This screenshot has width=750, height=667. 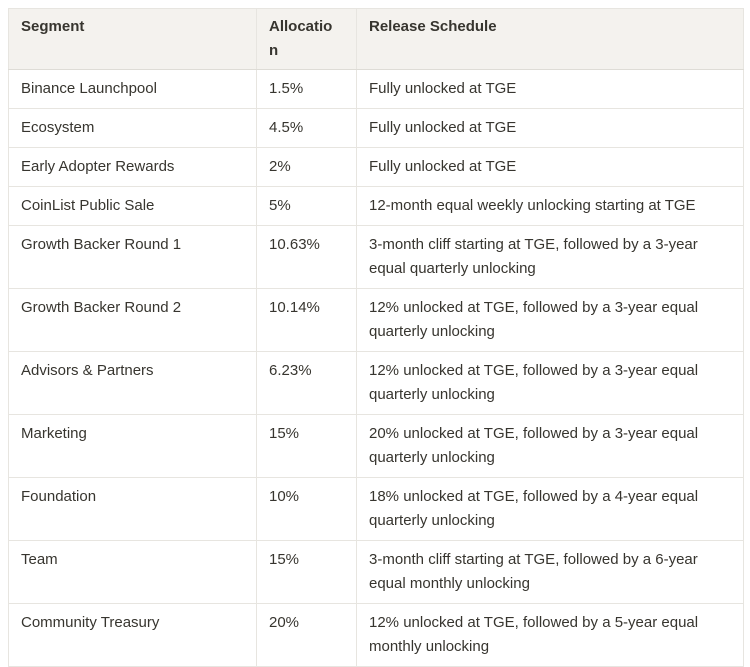 I want to click on table-header-row: Segment Allocation Release Schedule, so click(x=376, y=39).